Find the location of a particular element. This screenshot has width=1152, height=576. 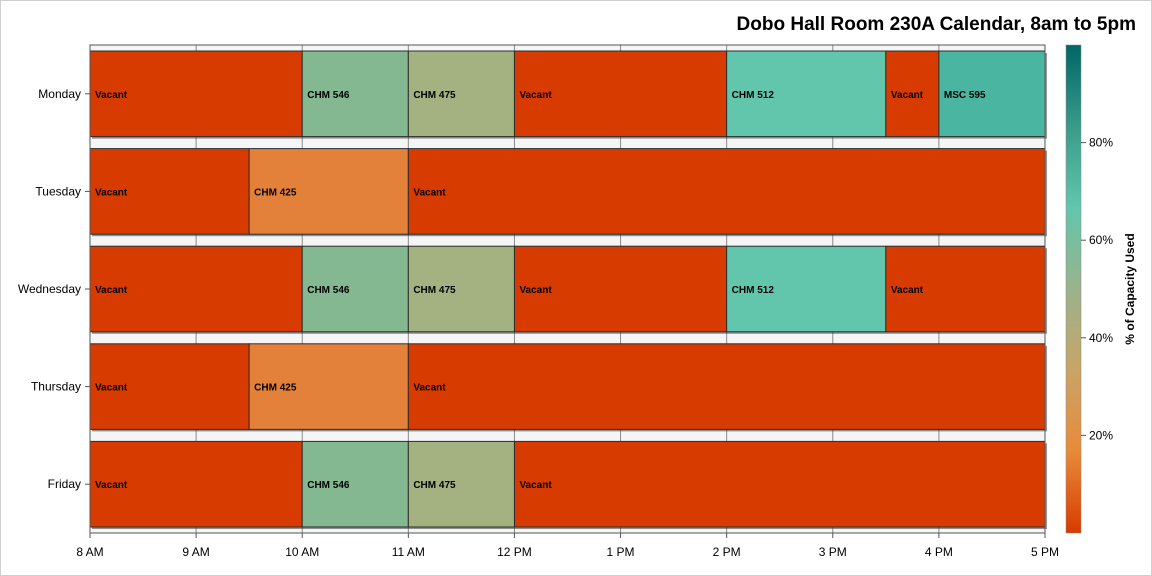

x-tick-label: 9 AM is located at coordinates (195, 552).